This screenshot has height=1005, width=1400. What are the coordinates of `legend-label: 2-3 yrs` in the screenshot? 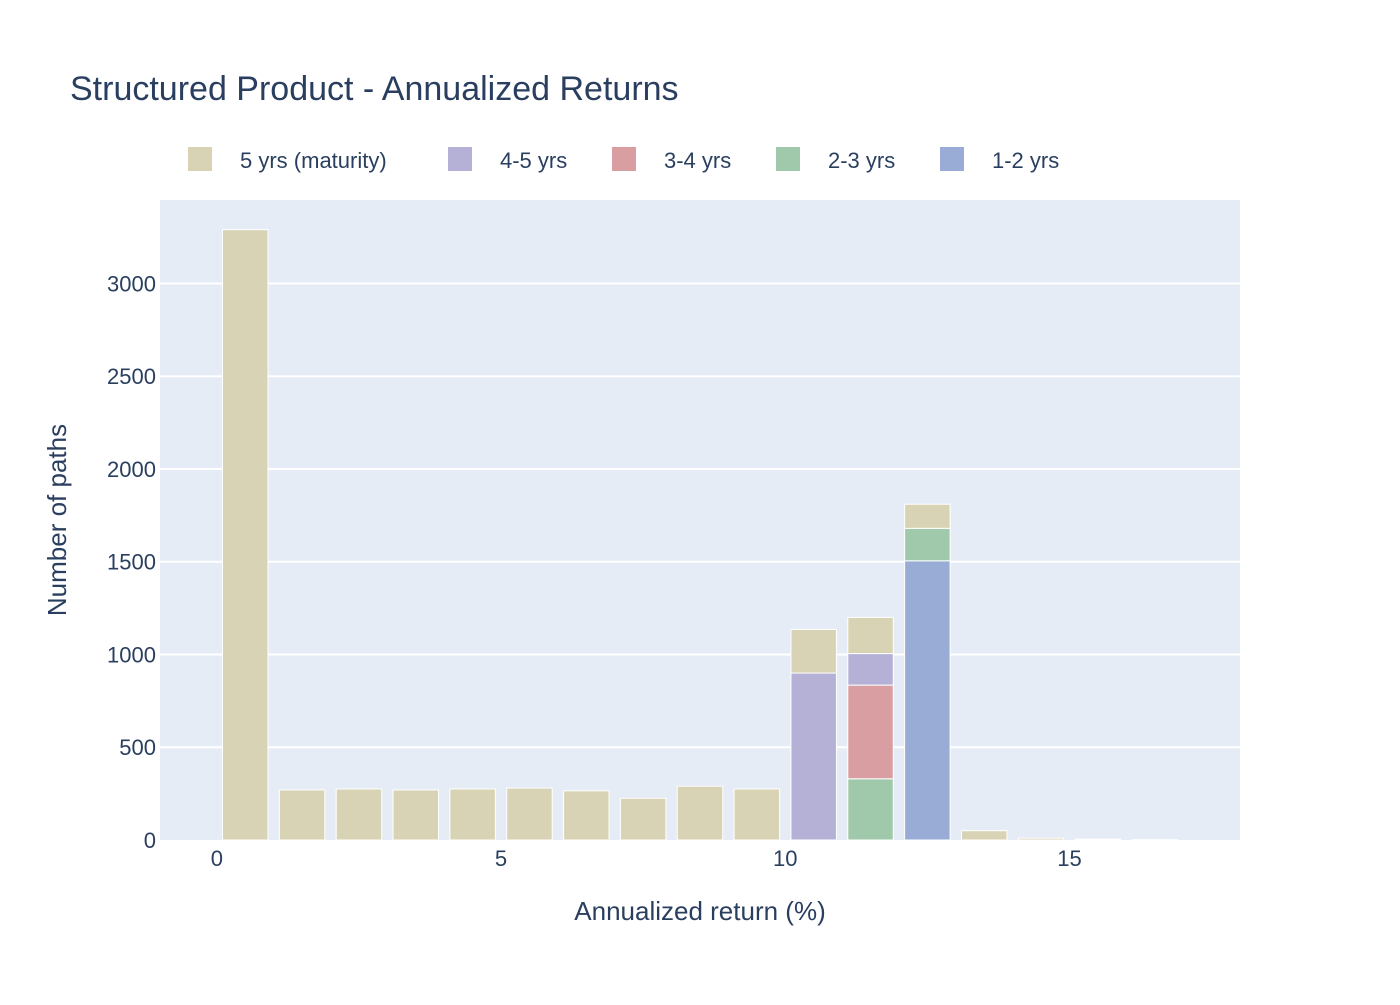 It's located at (861, 160).